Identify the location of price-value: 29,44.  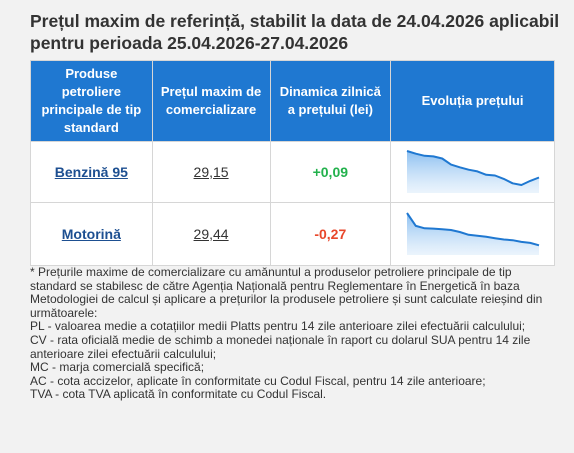
(211, 234).